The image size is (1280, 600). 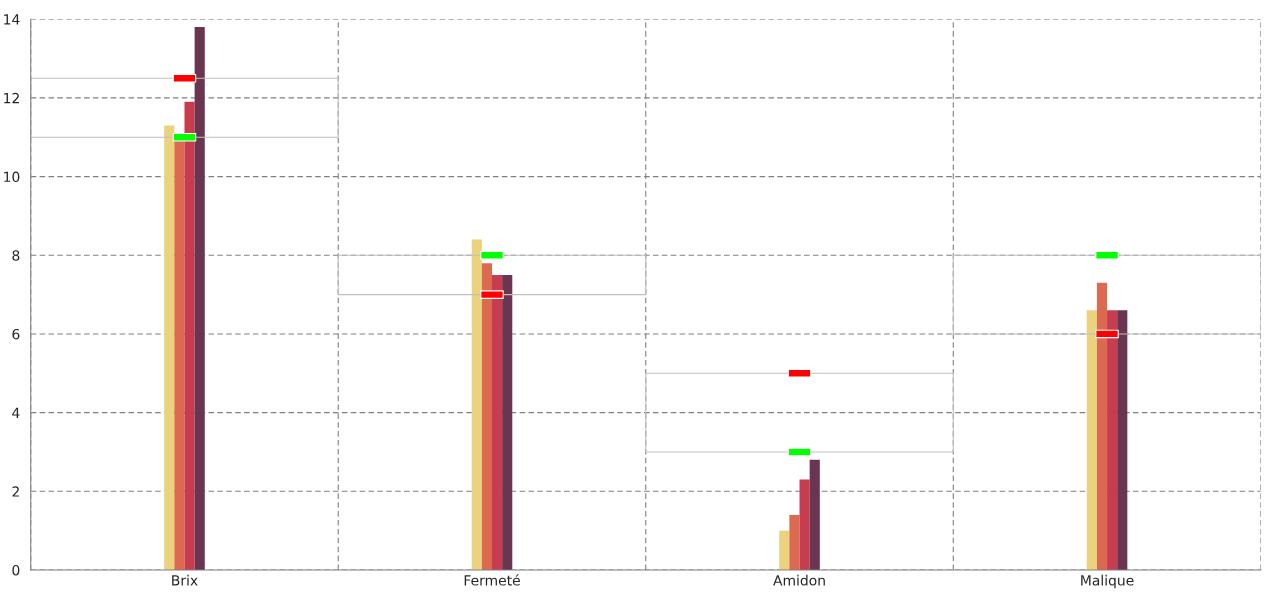 I want to click on y-tick-label: 14, so click(x=12, y=19).